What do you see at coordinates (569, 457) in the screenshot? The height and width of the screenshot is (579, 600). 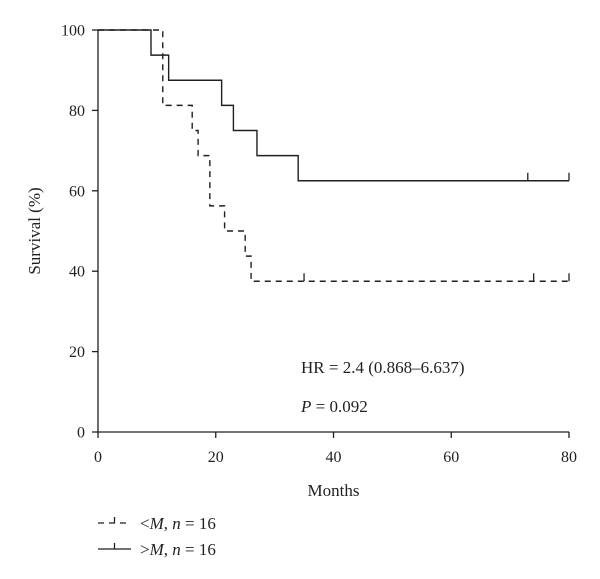 I see `x-tick-label: 80` at bounding box center [569, 457].